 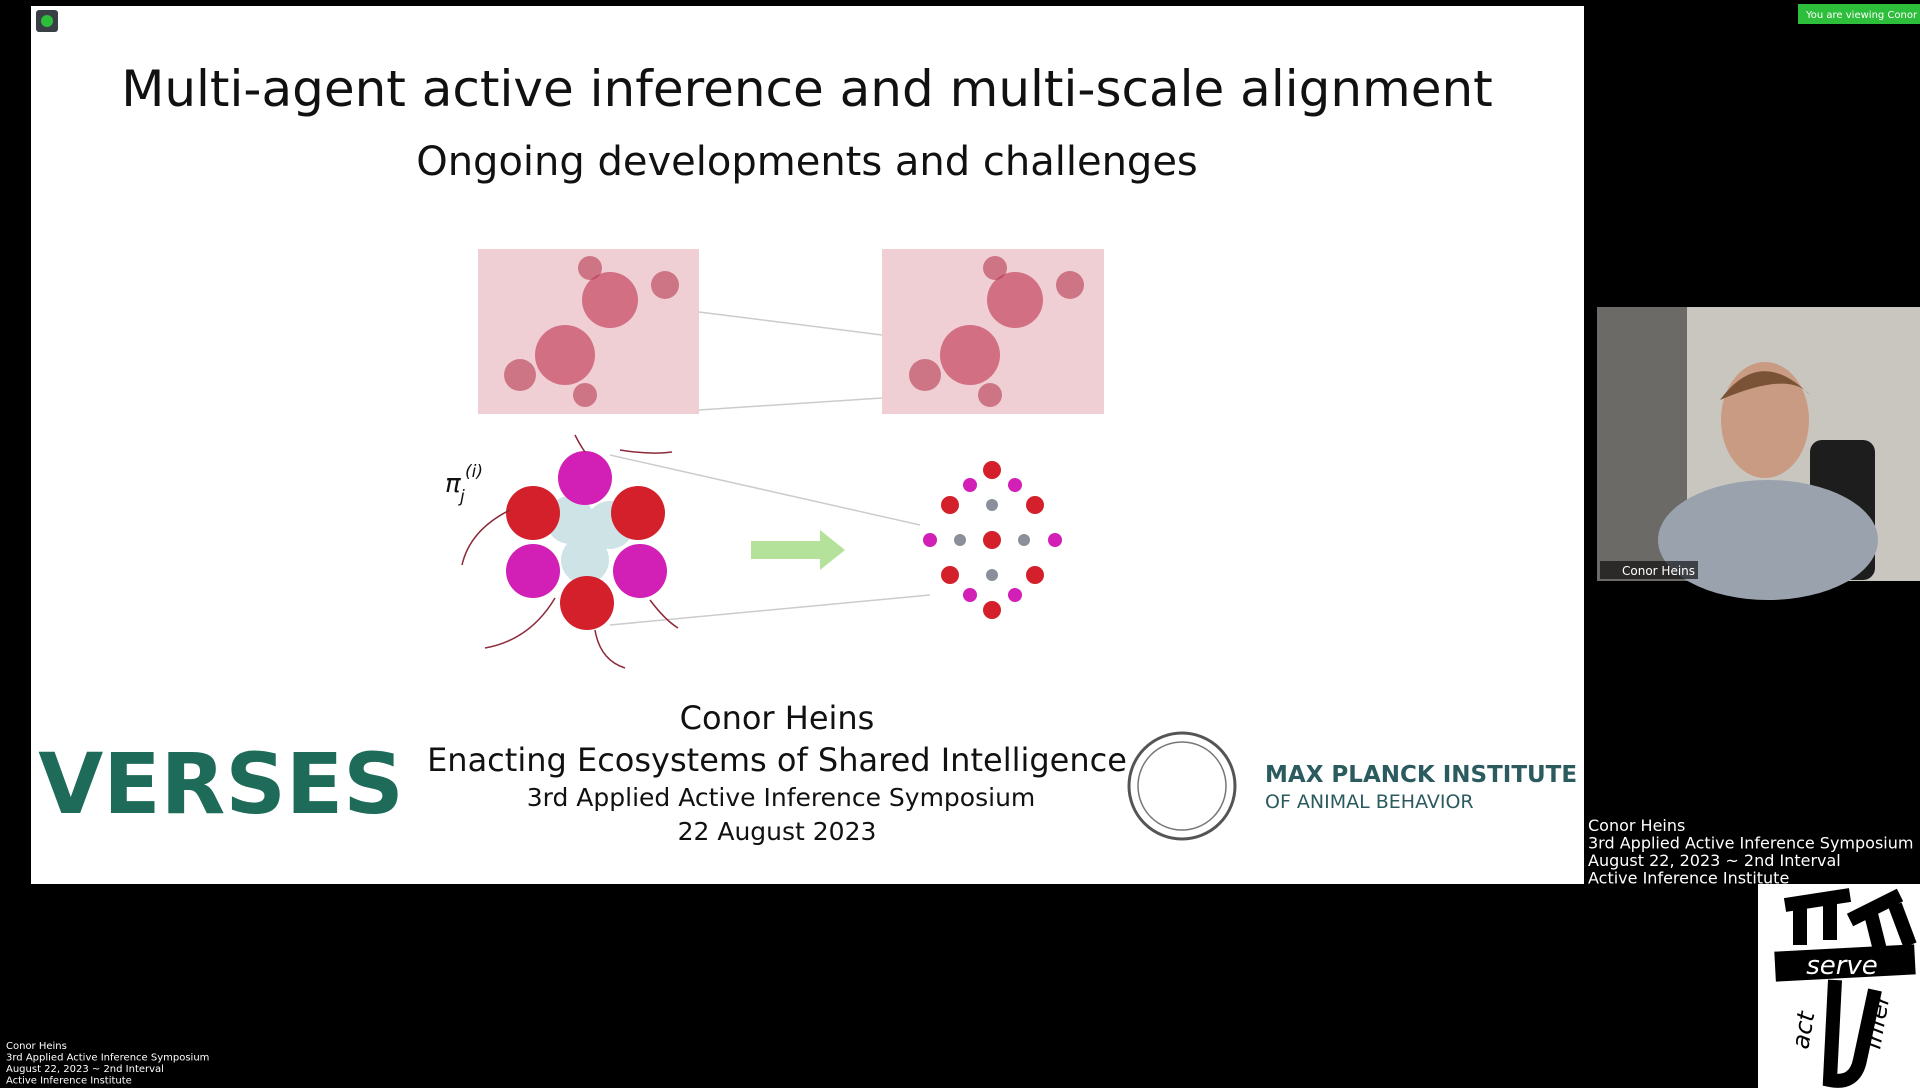 What do you see at coordinates (781, 797) in the screenshot?
I see `event-name: 3rd Applied Active Inference Symposium` at bounding box center [781, 797].